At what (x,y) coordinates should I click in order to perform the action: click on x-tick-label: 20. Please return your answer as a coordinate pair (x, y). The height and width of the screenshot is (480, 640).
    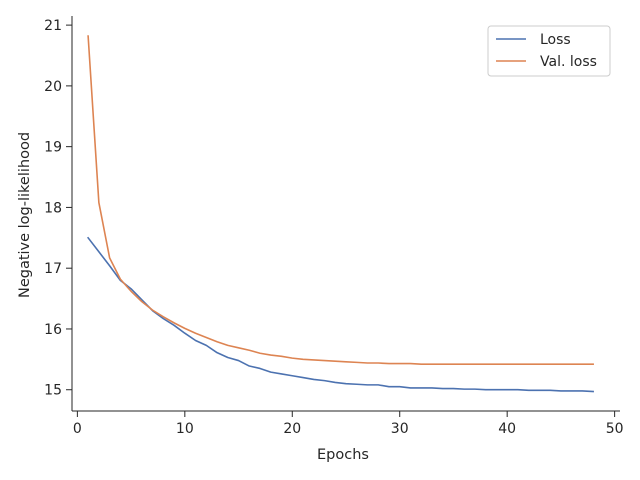
    Looking at the image, I should click on (292, 429).